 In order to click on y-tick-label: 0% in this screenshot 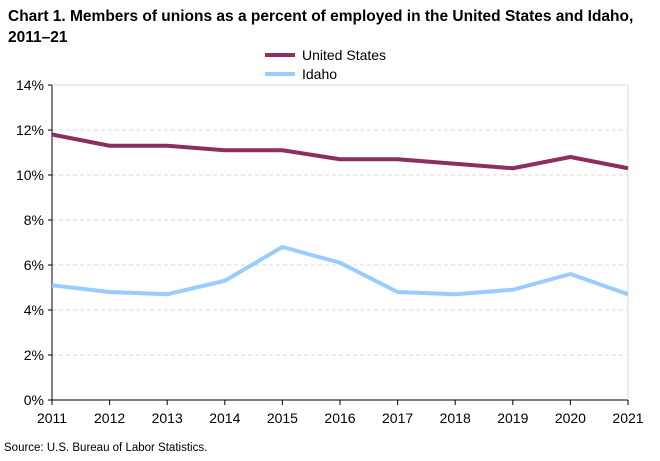, I will do `click(34, 400)`.